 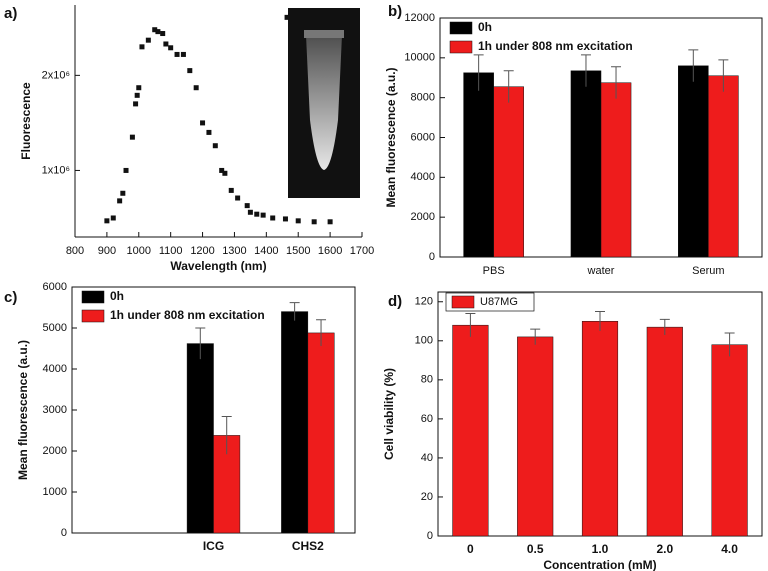 What do you see at coordinates (427, 497) in the screenshot?
I see `y-tick-label: 20` at bounding box center [427, 497].